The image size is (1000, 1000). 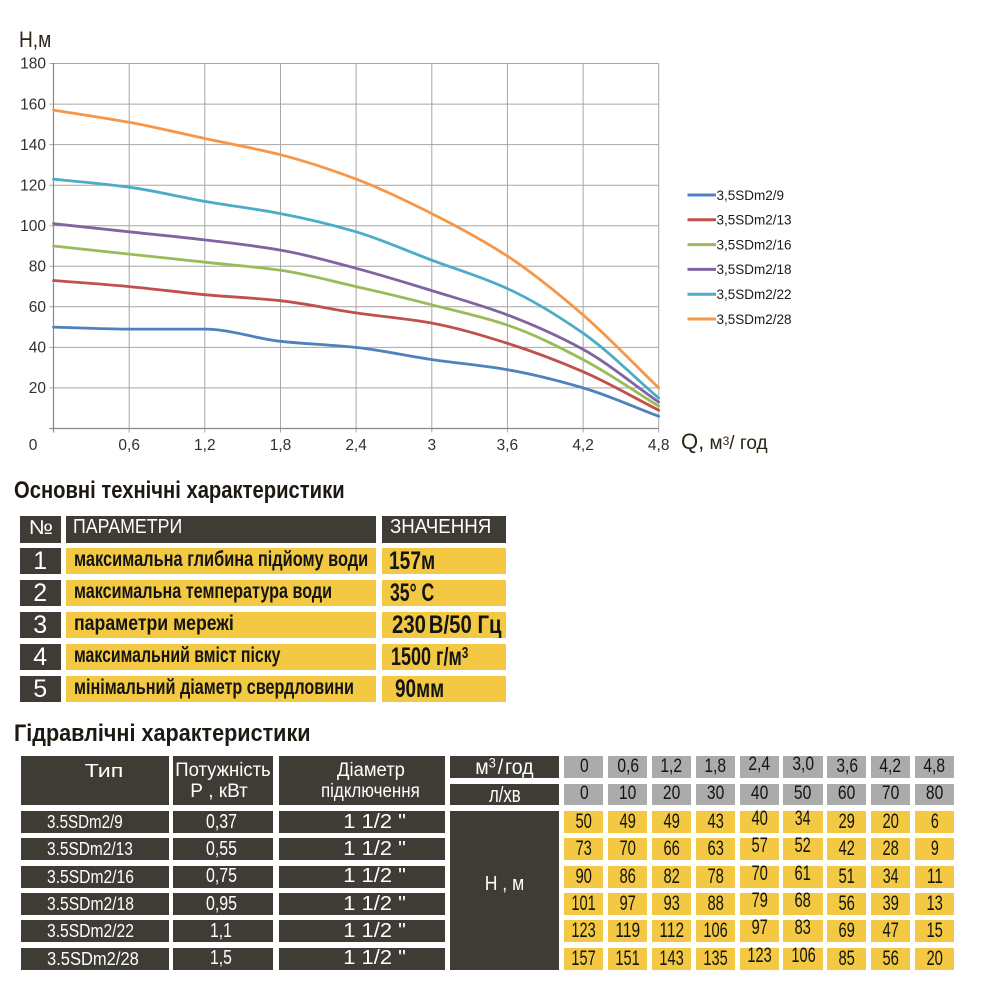 What do you see at coordinates (583, 445) in the screenshot?
I see `svg-text: 4,2` at bounding box center [583, 445].